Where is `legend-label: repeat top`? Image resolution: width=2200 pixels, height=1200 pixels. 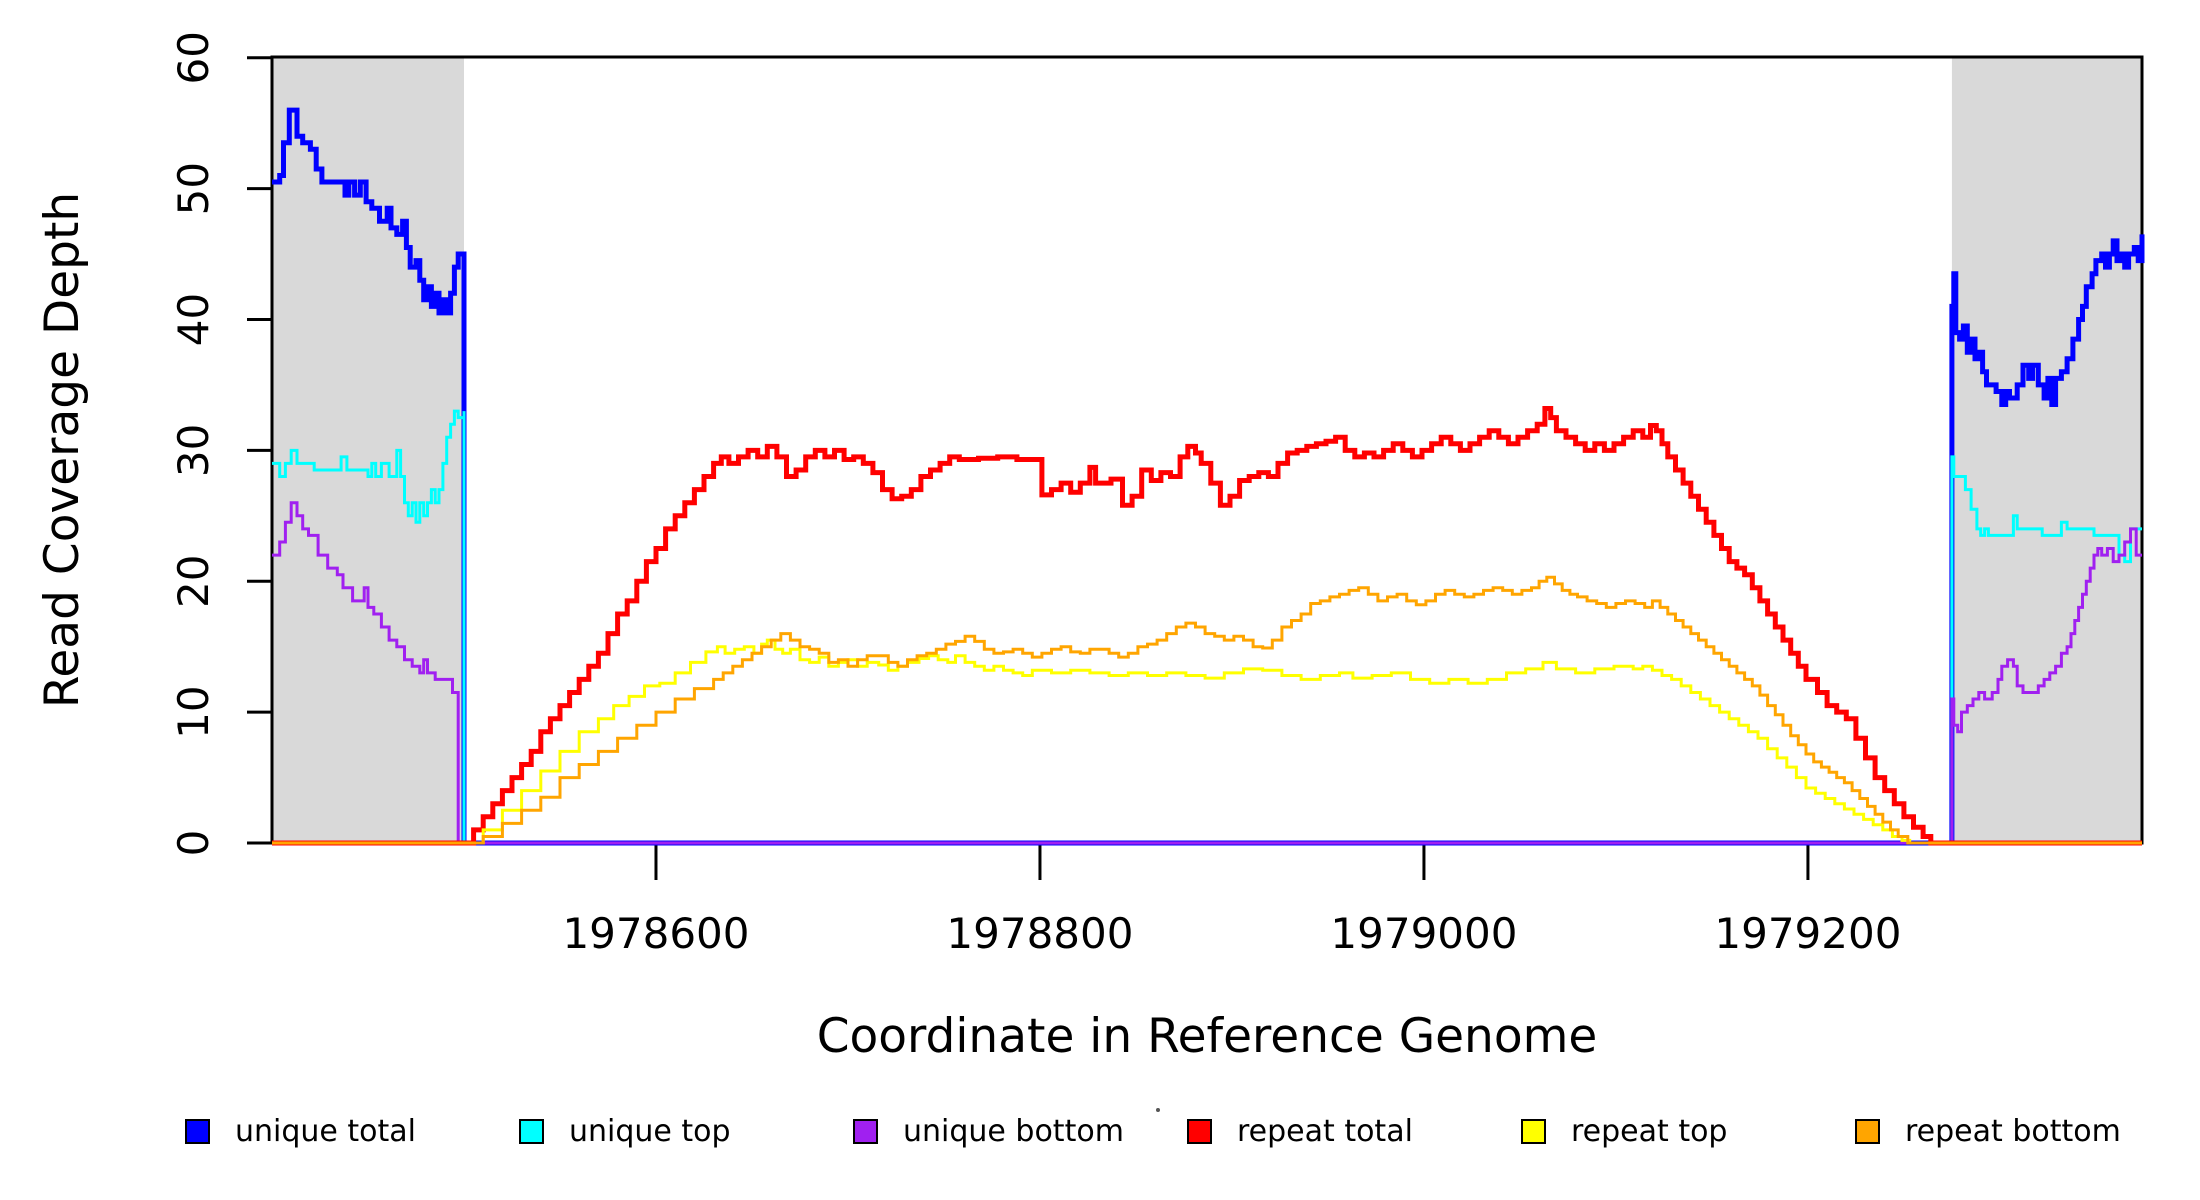 legend-label: repeat top is located at coordinates (1649, 1131).